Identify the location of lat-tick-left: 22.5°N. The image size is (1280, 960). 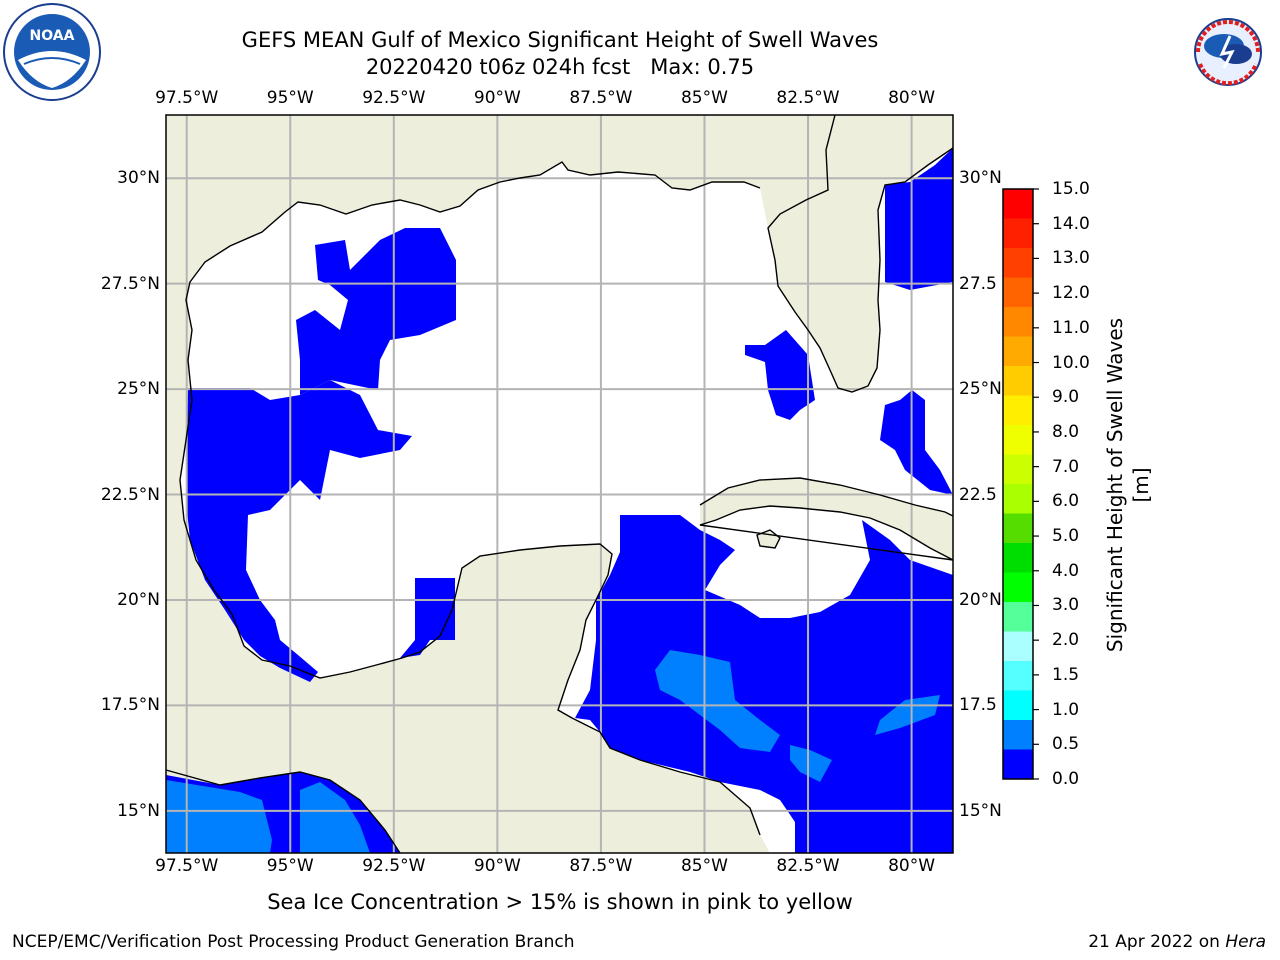
(130, 494).